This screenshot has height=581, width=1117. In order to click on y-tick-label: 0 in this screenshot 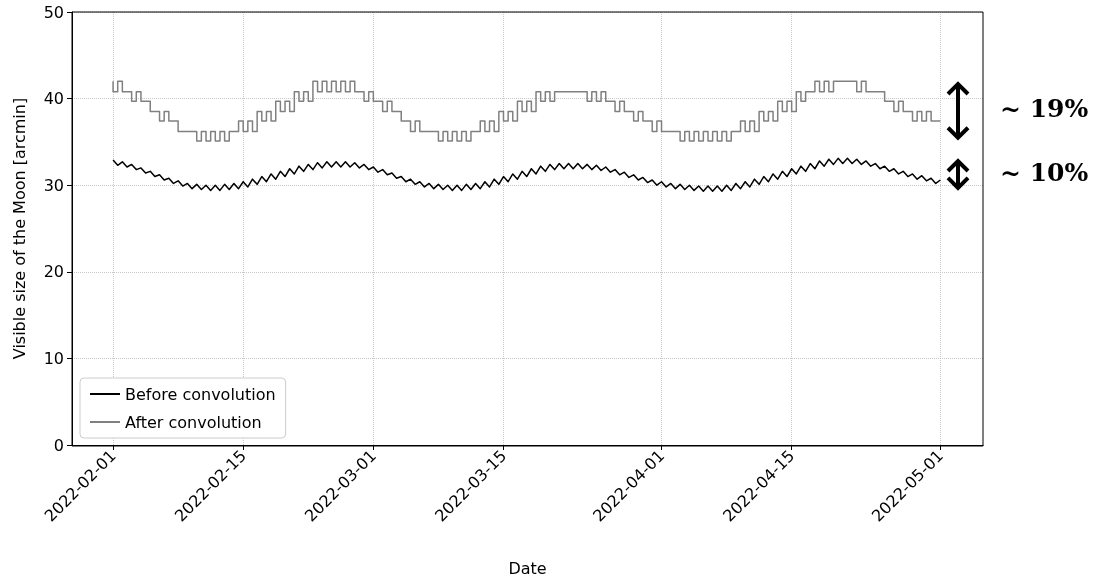, I will do `click(58, 445)`.